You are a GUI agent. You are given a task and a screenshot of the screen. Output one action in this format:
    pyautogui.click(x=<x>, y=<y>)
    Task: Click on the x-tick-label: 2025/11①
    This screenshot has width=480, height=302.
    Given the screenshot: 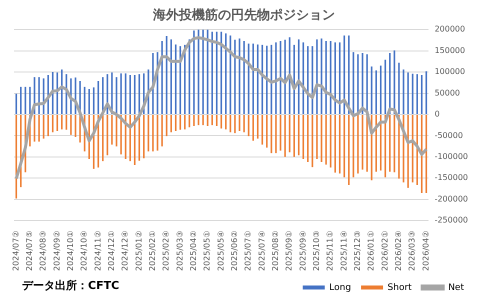 What is the action you would take?
    pyautogui.click(x=330, y=250)
    